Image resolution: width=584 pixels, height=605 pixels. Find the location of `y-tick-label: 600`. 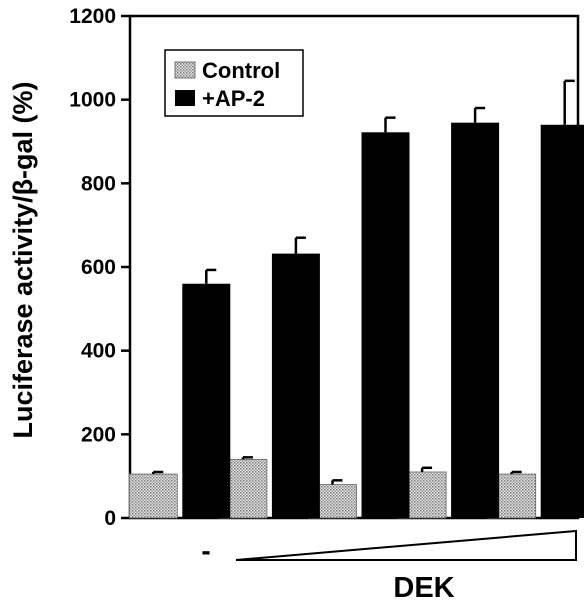

y-tick-label: 600 is located at coordinates (98, 267).